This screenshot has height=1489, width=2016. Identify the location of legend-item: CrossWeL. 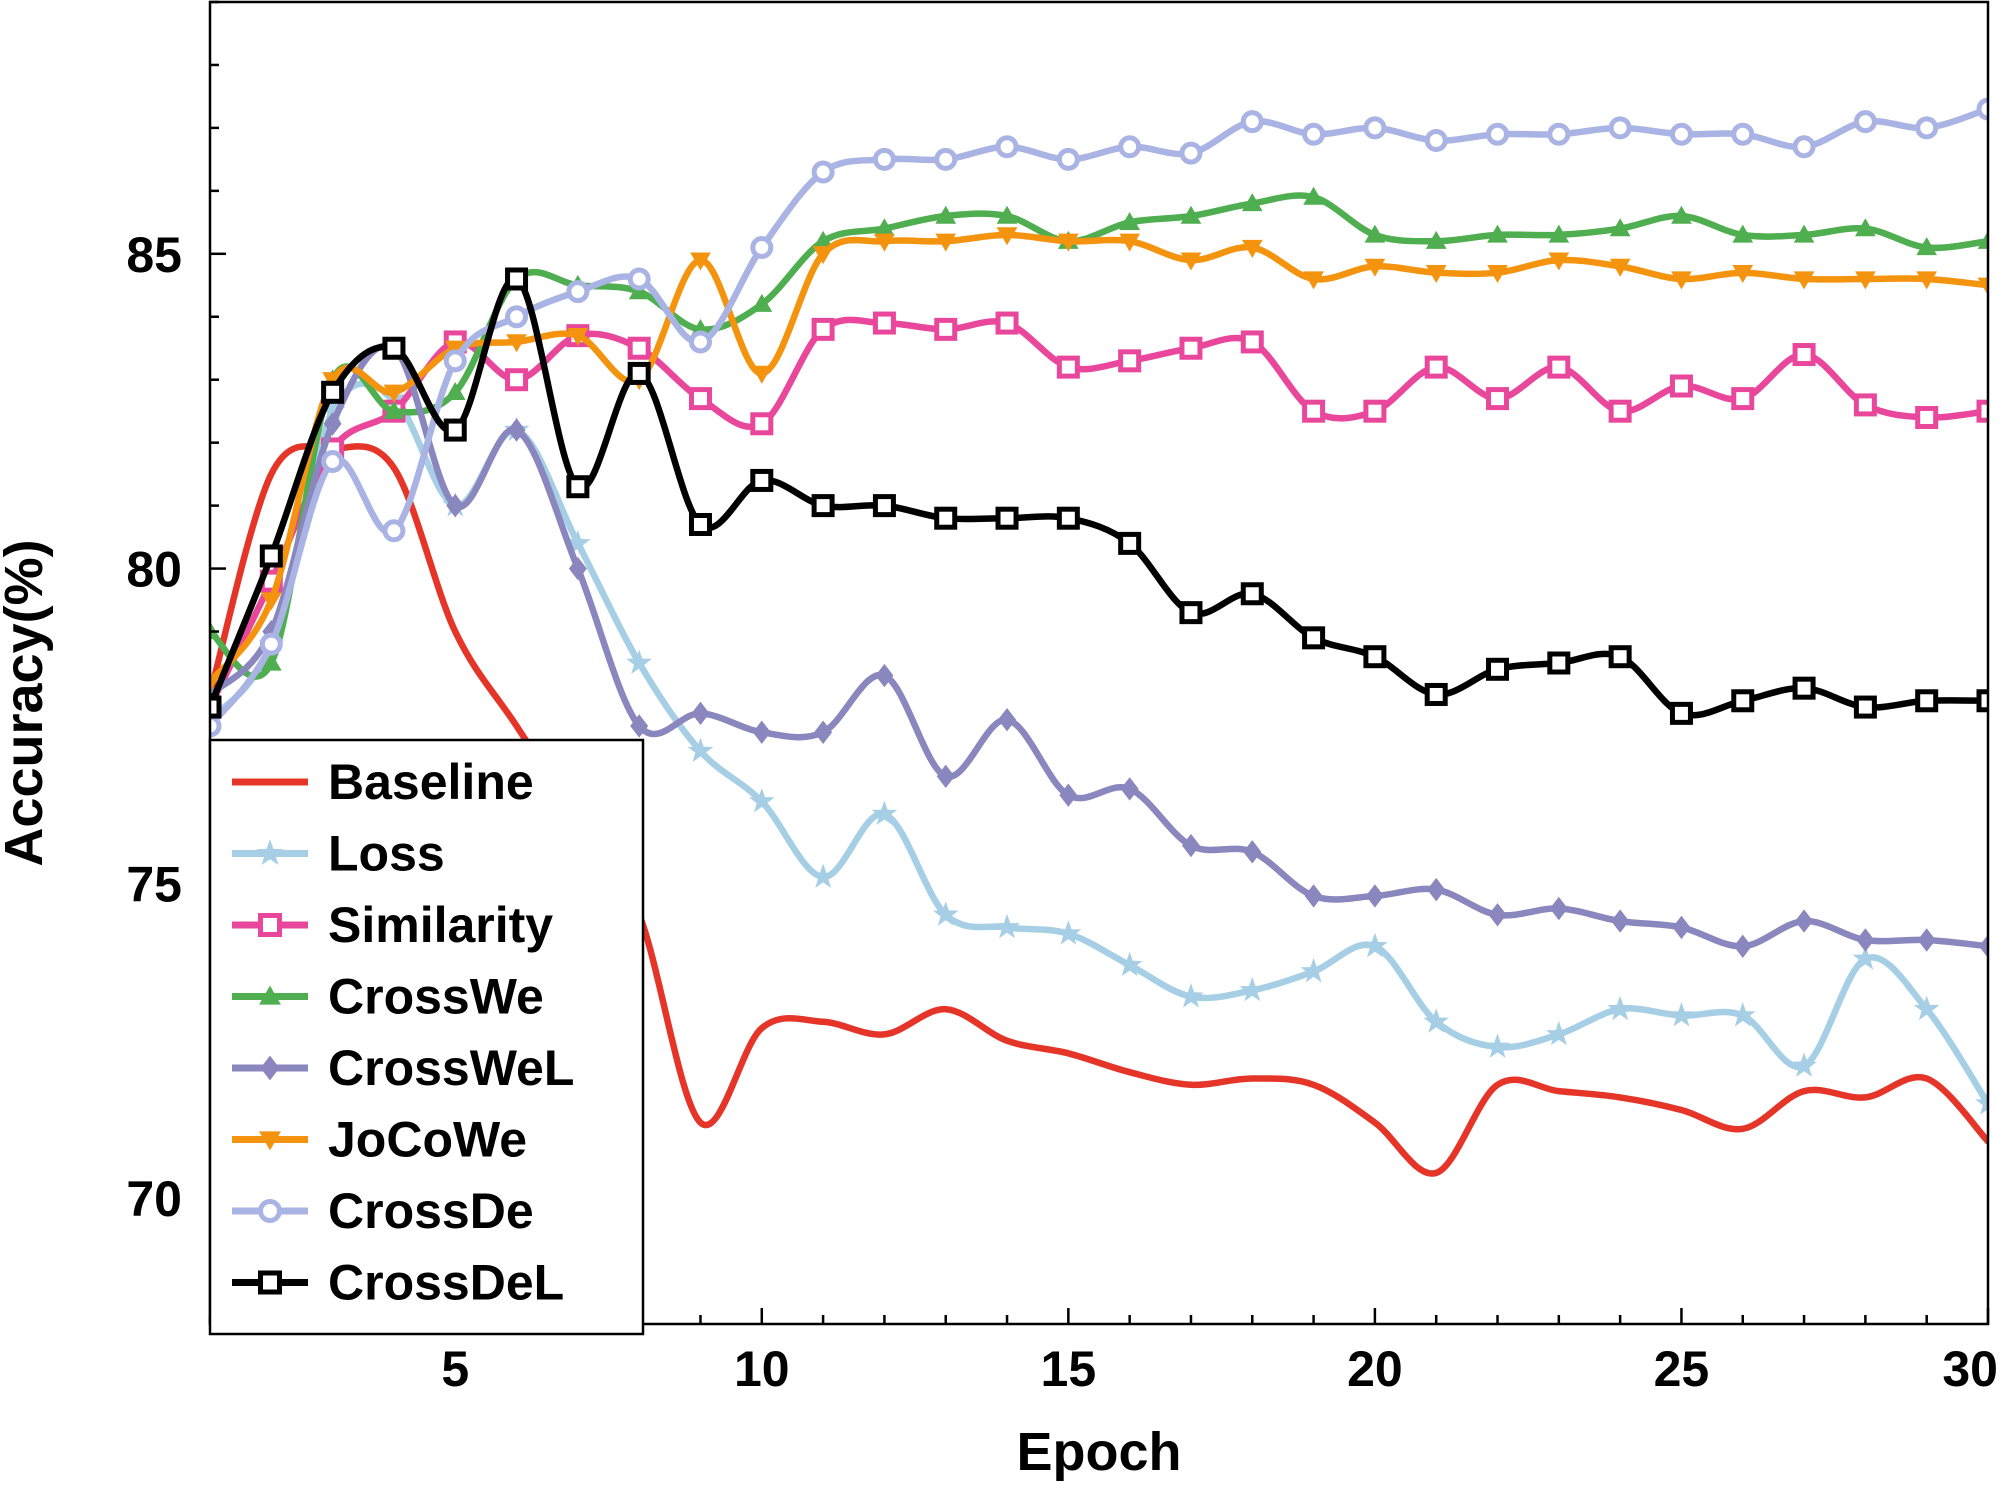
(403, 1068).